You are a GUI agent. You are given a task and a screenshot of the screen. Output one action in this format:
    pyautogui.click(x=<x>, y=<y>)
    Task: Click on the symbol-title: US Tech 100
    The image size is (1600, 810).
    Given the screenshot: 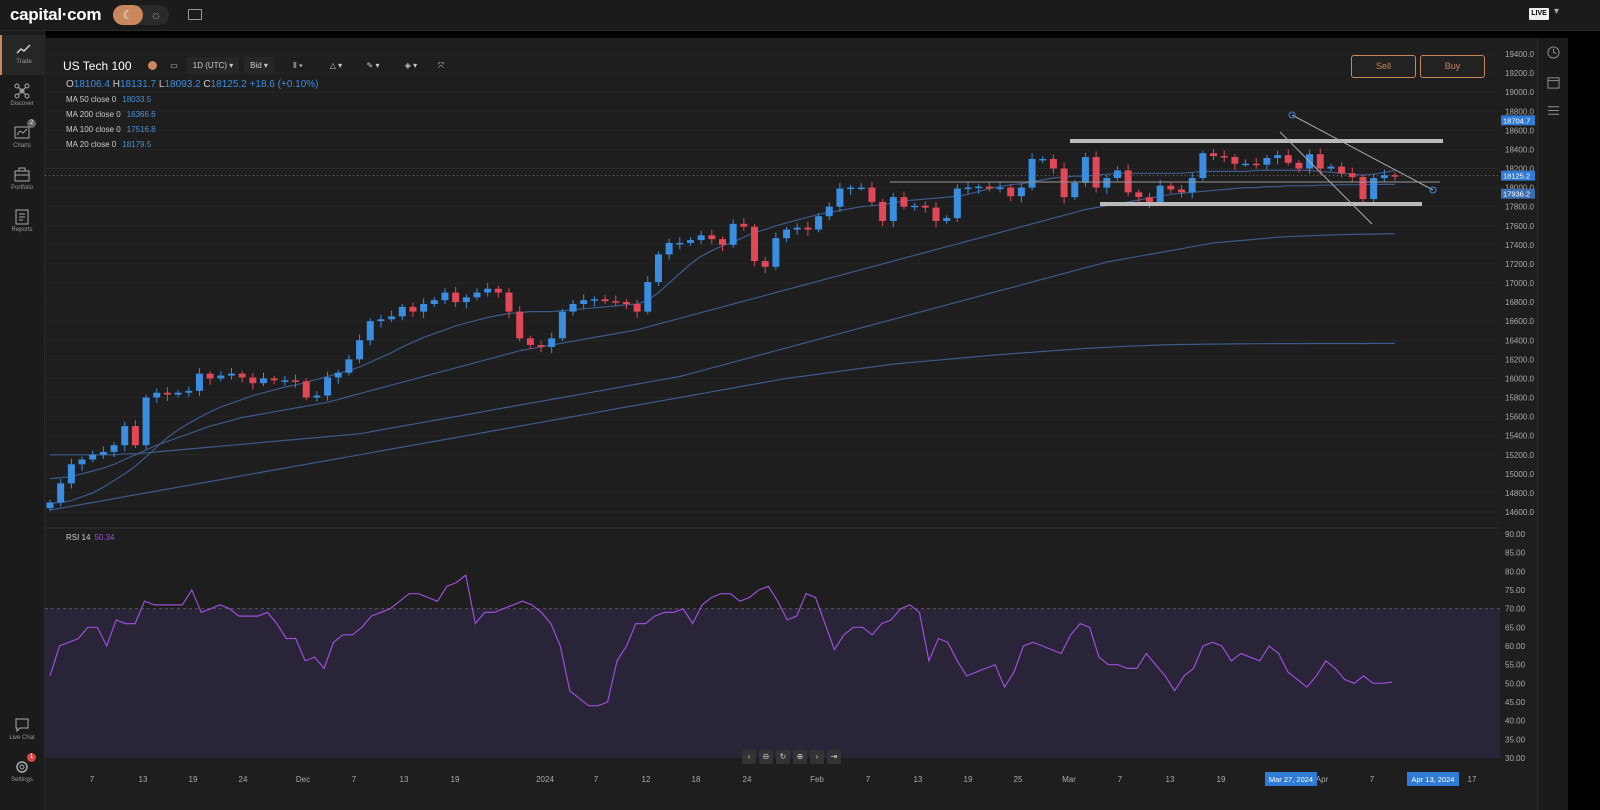 What is the action you would take?
    pyautogui.click(x=97, y=66)
    